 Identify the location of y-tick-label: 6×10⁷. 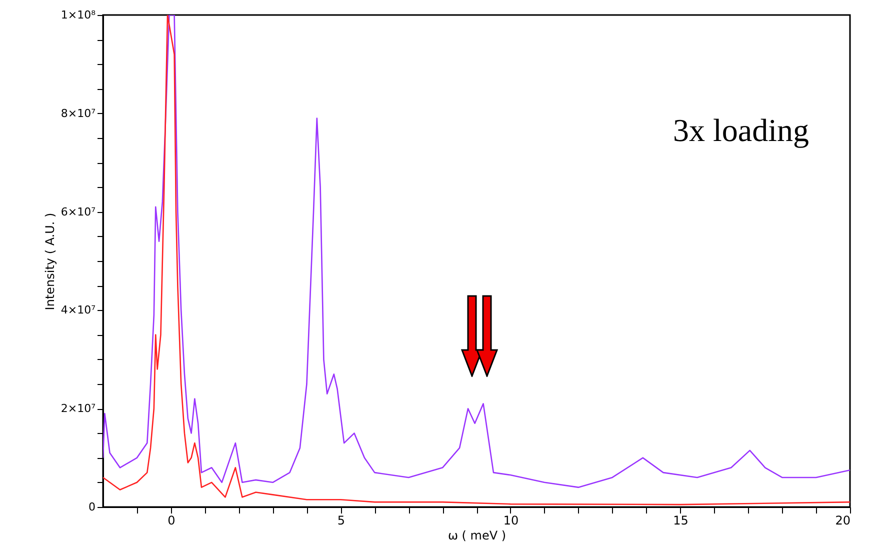
(78, 211).